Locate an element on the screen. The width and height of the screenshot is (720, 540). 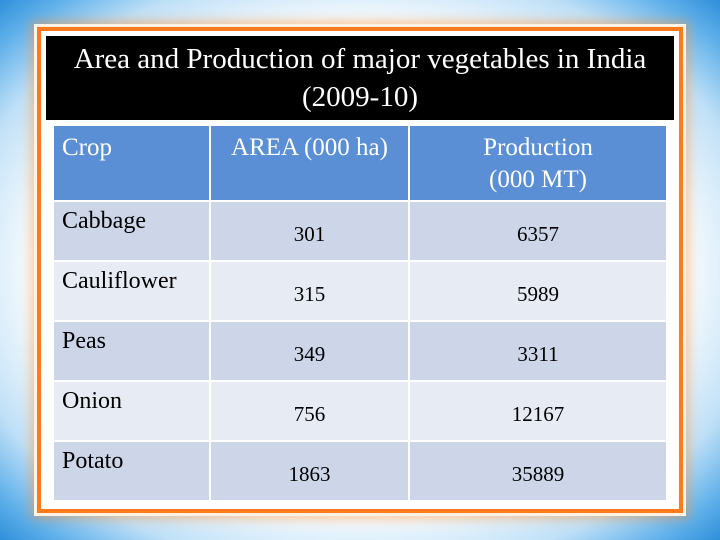
header-row: Crop AREA (000 ha) Production (000 MT) is located at coordinates (360, 163).